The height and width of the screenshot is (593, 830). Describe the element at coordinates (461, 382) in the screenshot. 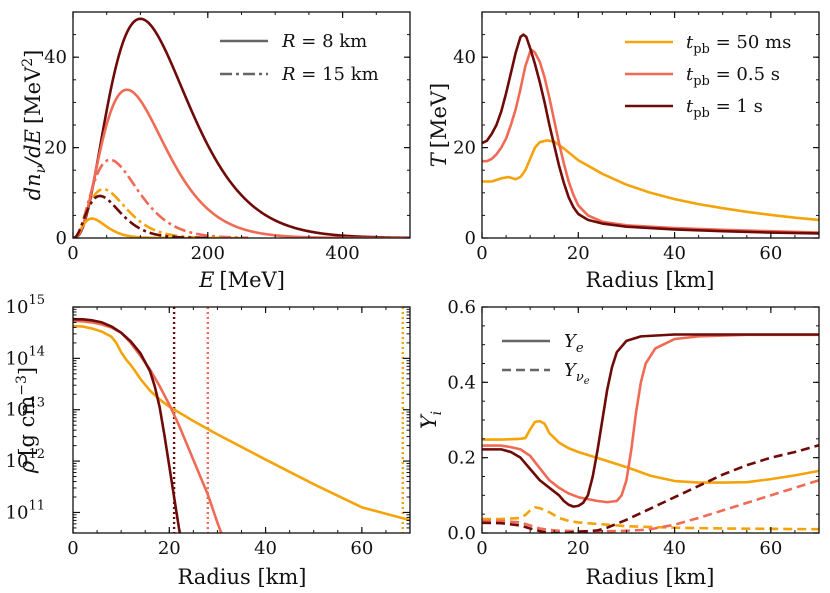

I see `p3-ytick-label: 0.4` at that location.